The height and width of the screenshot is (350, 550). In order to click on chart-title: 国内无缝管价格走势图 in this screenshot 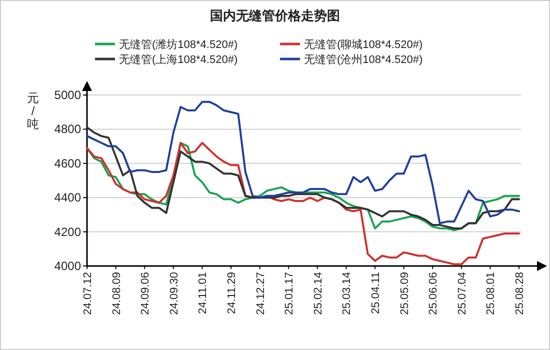, I will do `click(275, 15)`.